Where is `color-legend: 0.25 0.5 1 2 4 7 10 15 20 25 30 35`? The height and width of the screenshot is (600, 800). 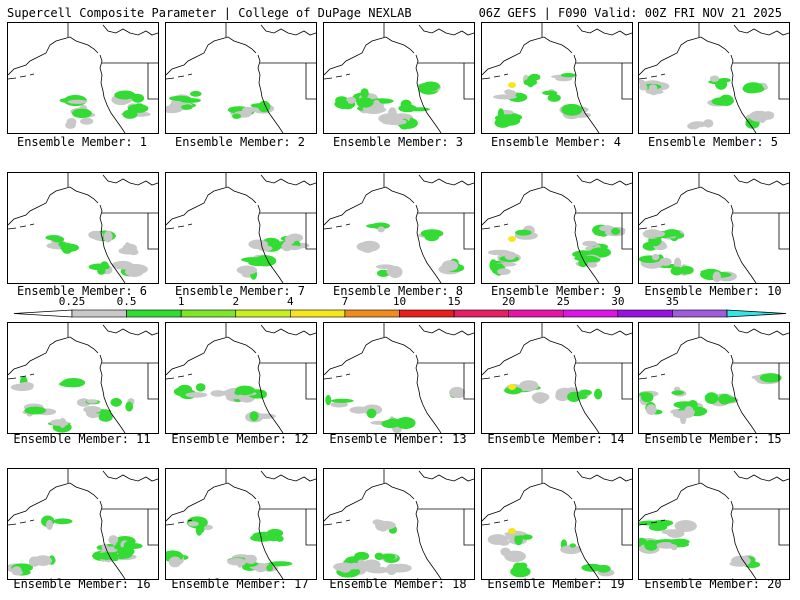
color-legend: 0.25 0.5 1 2 4 7 10 15 20 25 30 35 is located at coordinates (400, 312).